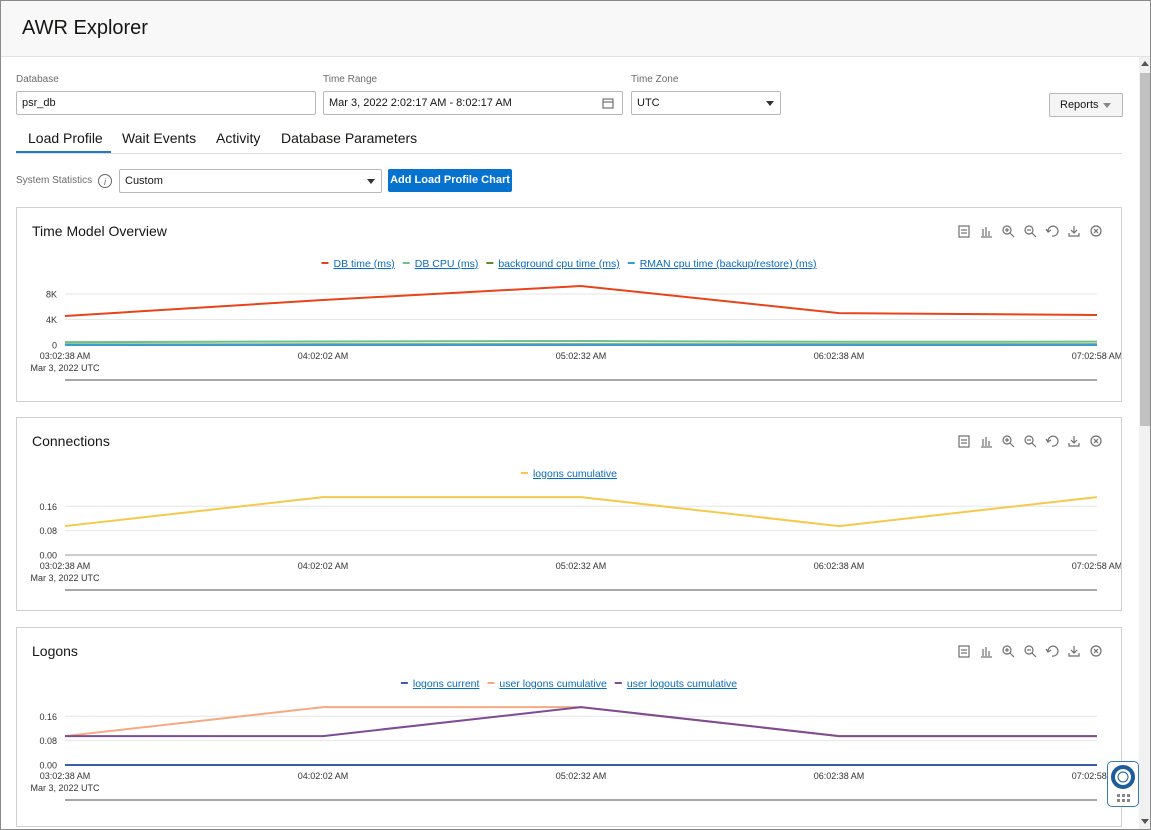 This screenshot has width=1151, height=830. I want to click on y-tick-label: 0, so click(54, 346).